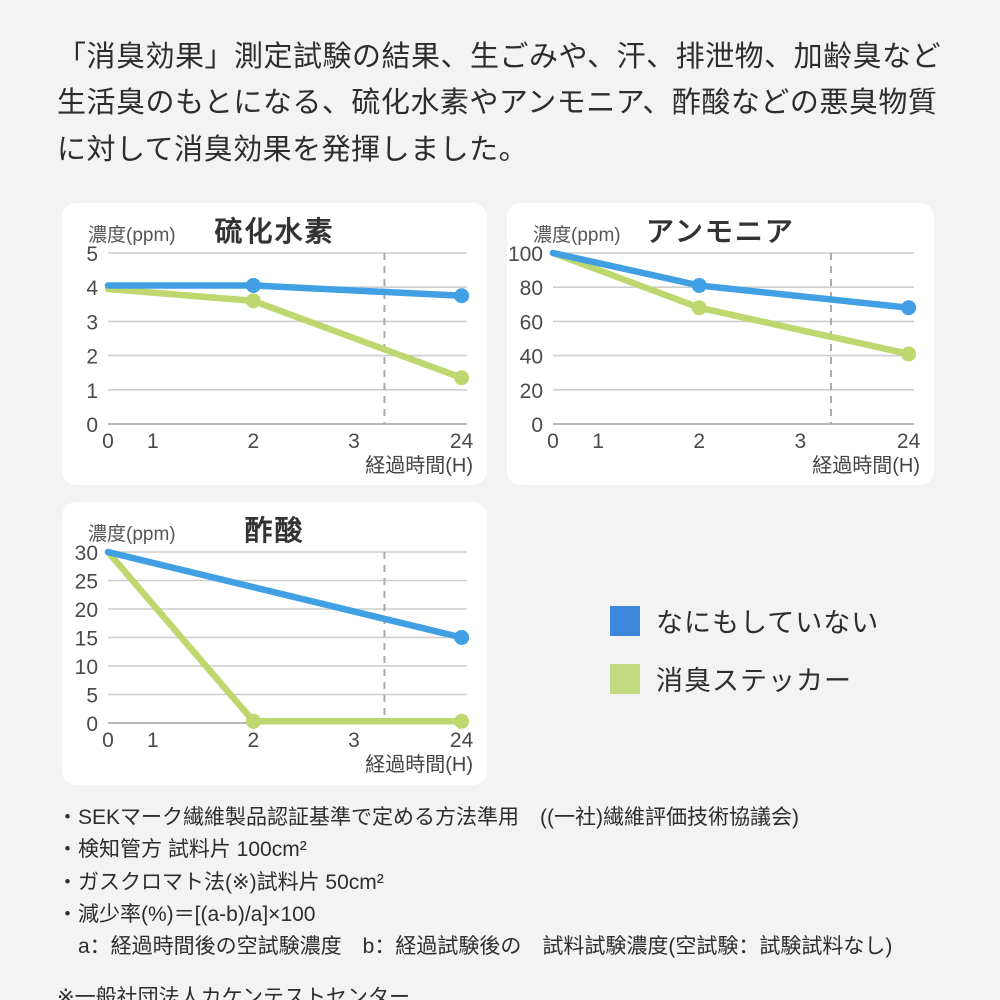 Image resolution: width=1000 pixels, height=1000 pixels. Describe the element at coordinates (86, 639) in the screenshot. I see `svg-text: 15` at that location.